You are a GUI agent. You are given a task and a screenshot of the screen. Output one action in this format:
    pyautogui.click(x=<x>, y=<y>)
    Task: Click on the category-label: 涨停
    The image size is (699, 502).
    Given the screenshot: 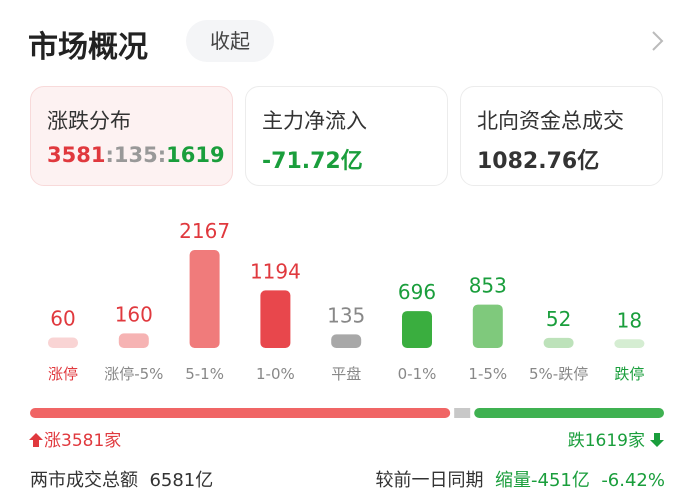 What is the action you would take?
    pyautogui.click(x=63, y=374)
    